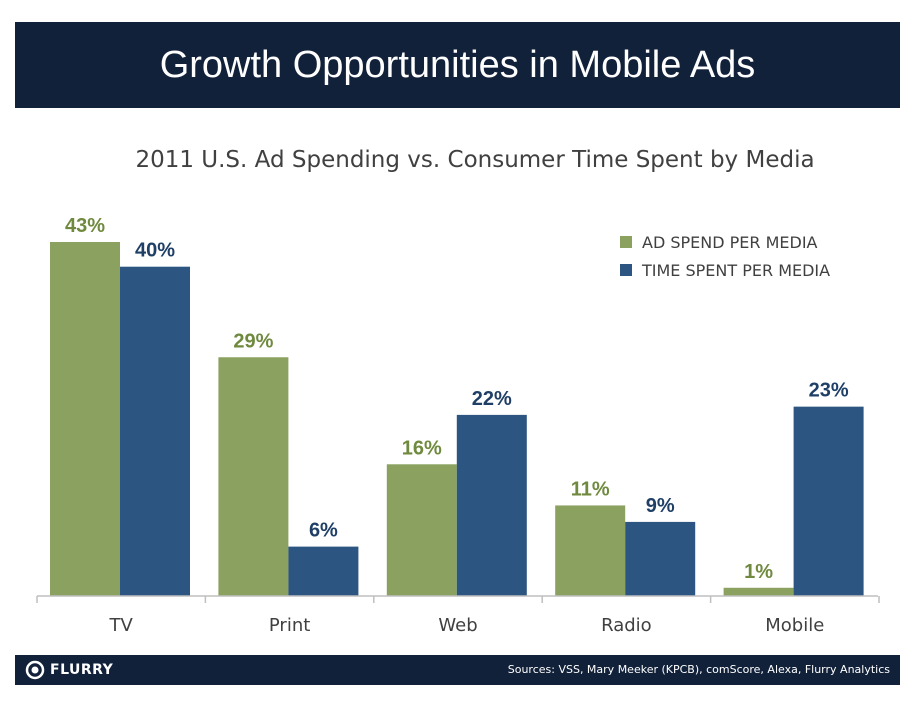 This screenshot has width=915, height=707. Describe the element at coordinates (35, 670) in the screenshot. I see `flurry-logo-icon` at that location.